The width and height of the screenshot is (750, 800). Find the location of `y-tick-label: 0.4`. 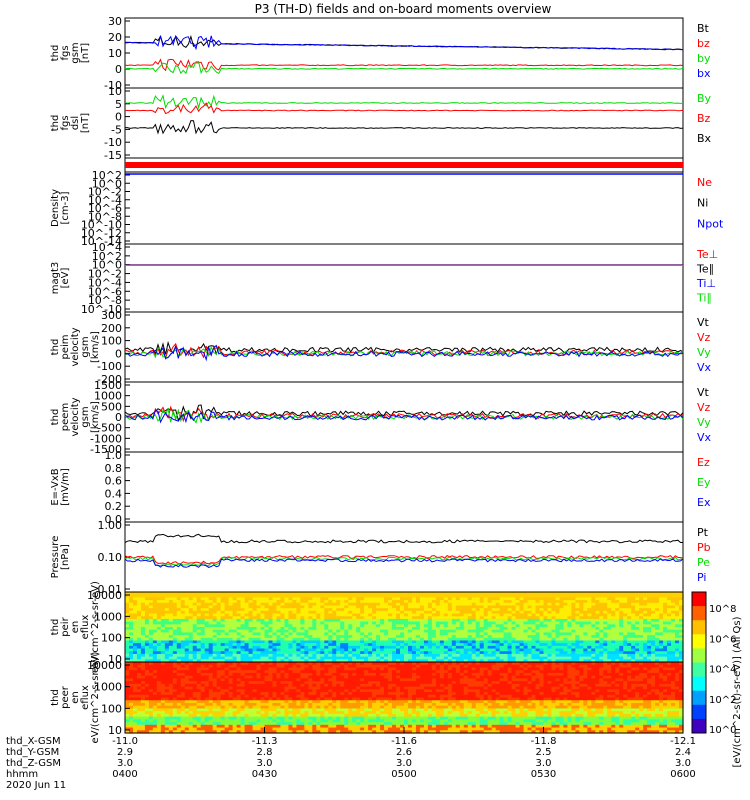

y-tick-label: 0.4 is located at coordinates (114, 493).